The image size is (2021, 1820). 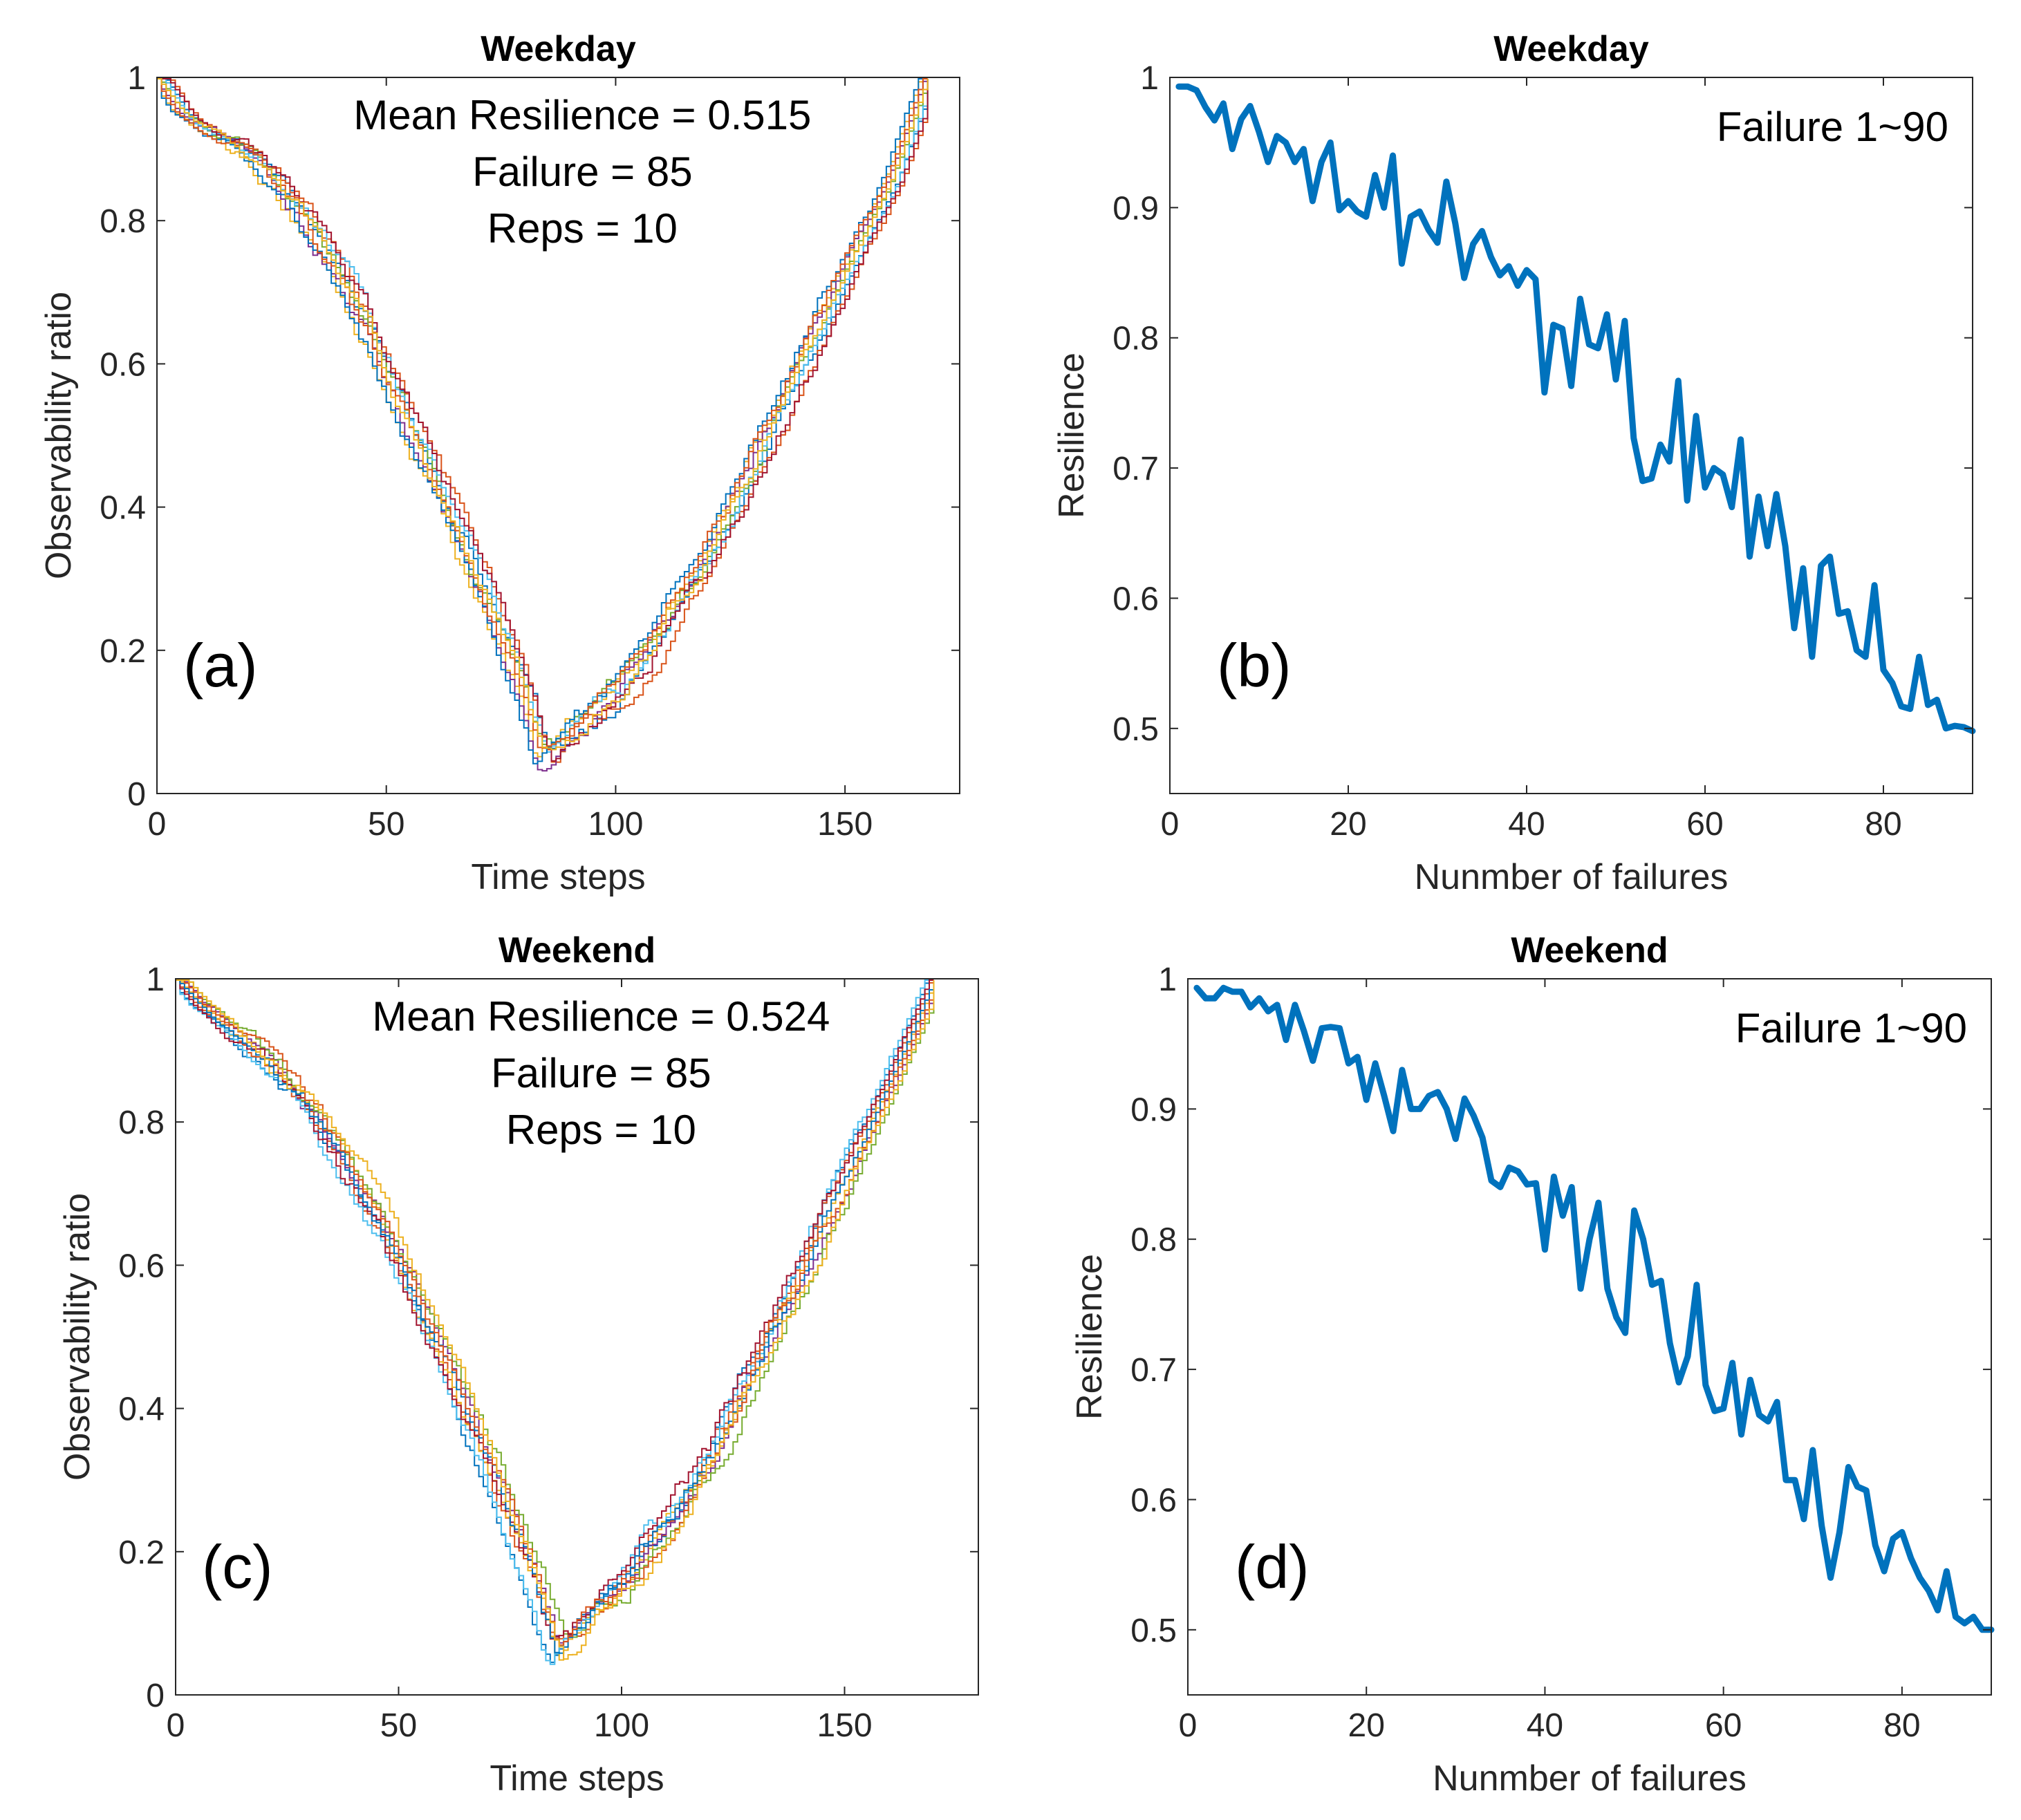 What do you see at coordinates (1272, 1566) in the screenshot?
I see `panel-label: (d)` at bounding box center [1272, 1566].